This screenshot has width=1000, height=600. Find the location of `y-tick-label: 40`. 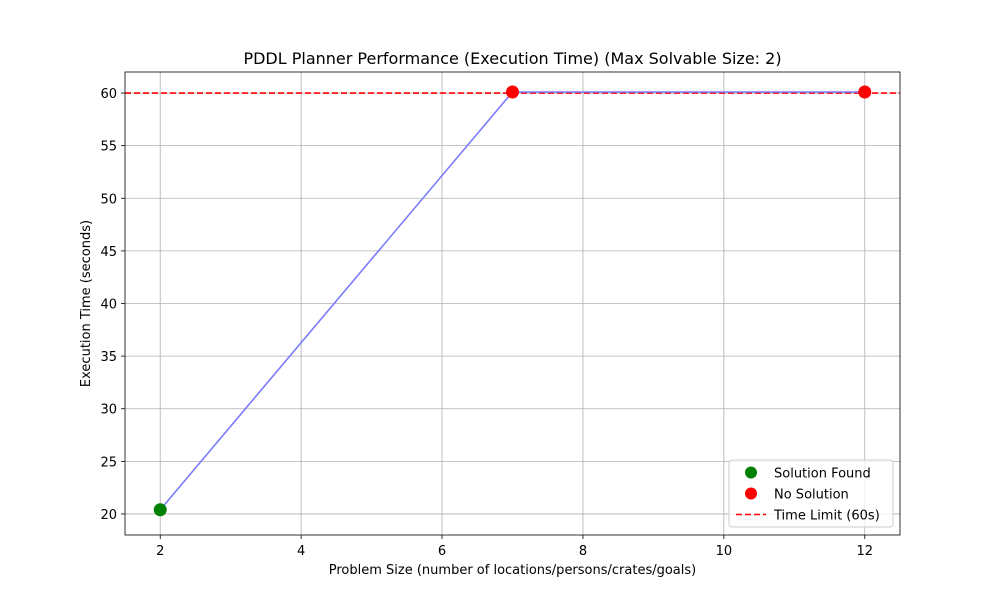

y-tick-label: 40 is located at coordinates (108, 305).